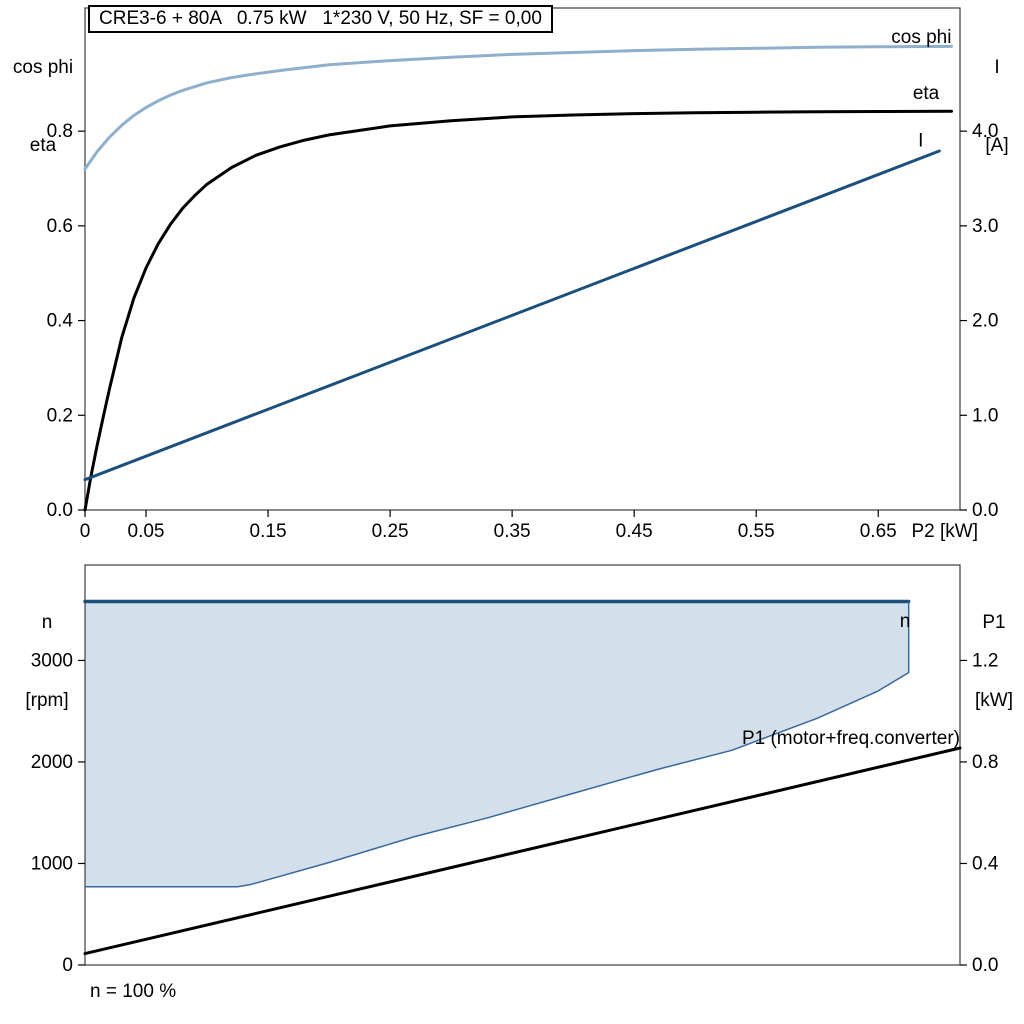 The width and height of the screenshot is (1024, 1024). Describe the element at coordinates (985, 131) in the screenshot. I see `y-right-tick-label: 4.0` at that location.